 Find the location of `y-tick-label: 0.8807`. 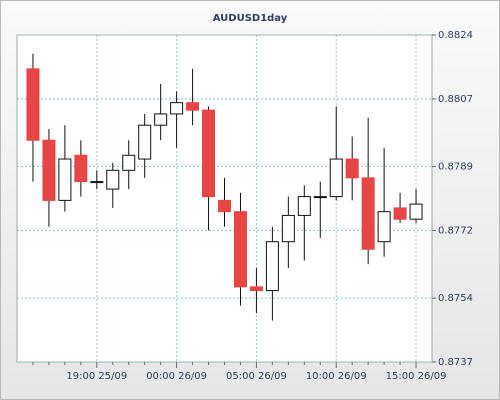

y-tick-label: 0.8807 is located at coordinates (455, 99).